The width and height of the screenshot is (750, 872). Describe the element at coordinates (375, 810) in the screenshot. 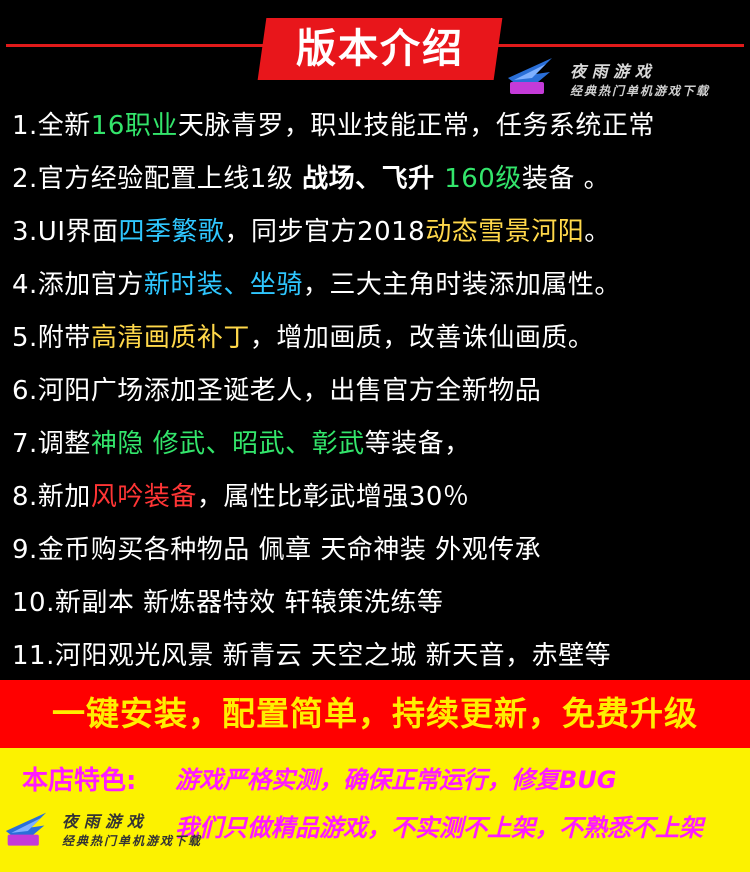

I see `shop-features-panel` at that location.